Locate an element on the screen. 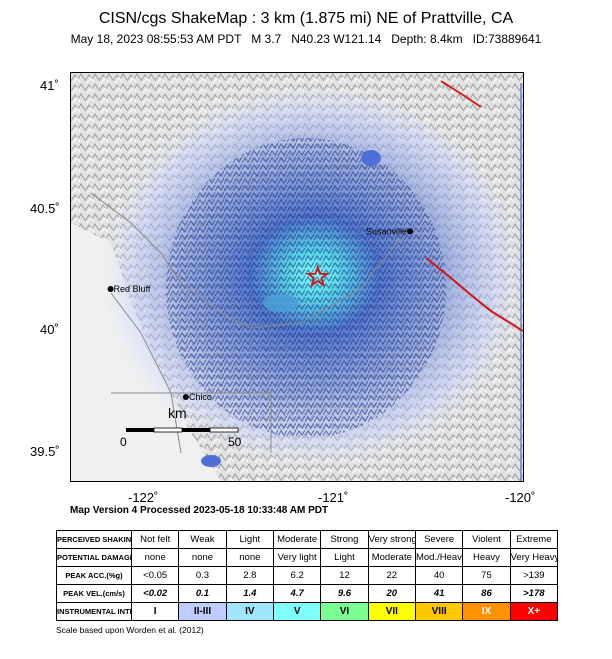 This screenshot has width=612, height=659. legend-cell: VI is located at coordinates (344, 611).